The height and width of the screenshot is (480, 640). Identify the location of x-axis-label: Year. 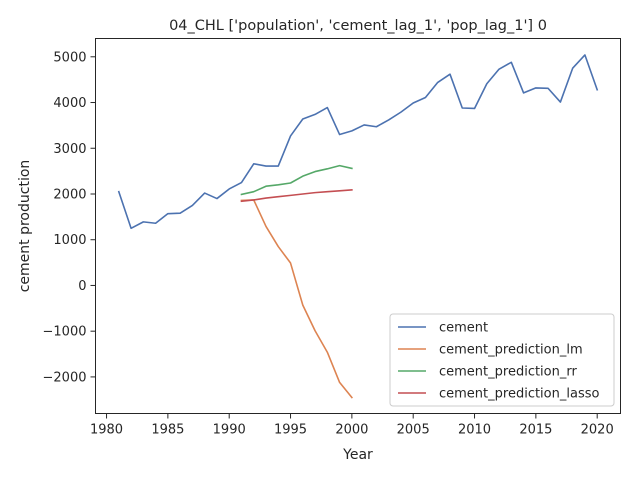
(357, 455).